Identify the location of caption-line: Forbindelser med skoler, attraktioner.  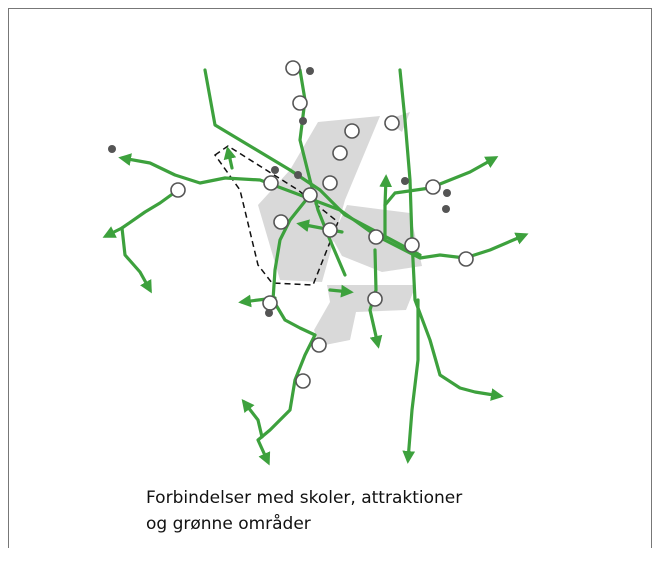
(304, 498).